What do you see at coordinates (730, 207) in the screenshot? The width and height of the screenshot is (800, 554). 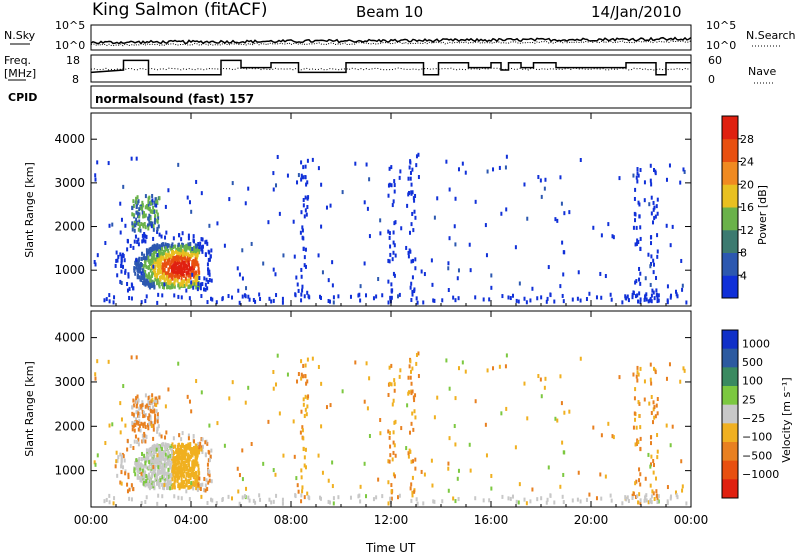 I see `power-colorbar-swatches` at bounding box center [730, 207].